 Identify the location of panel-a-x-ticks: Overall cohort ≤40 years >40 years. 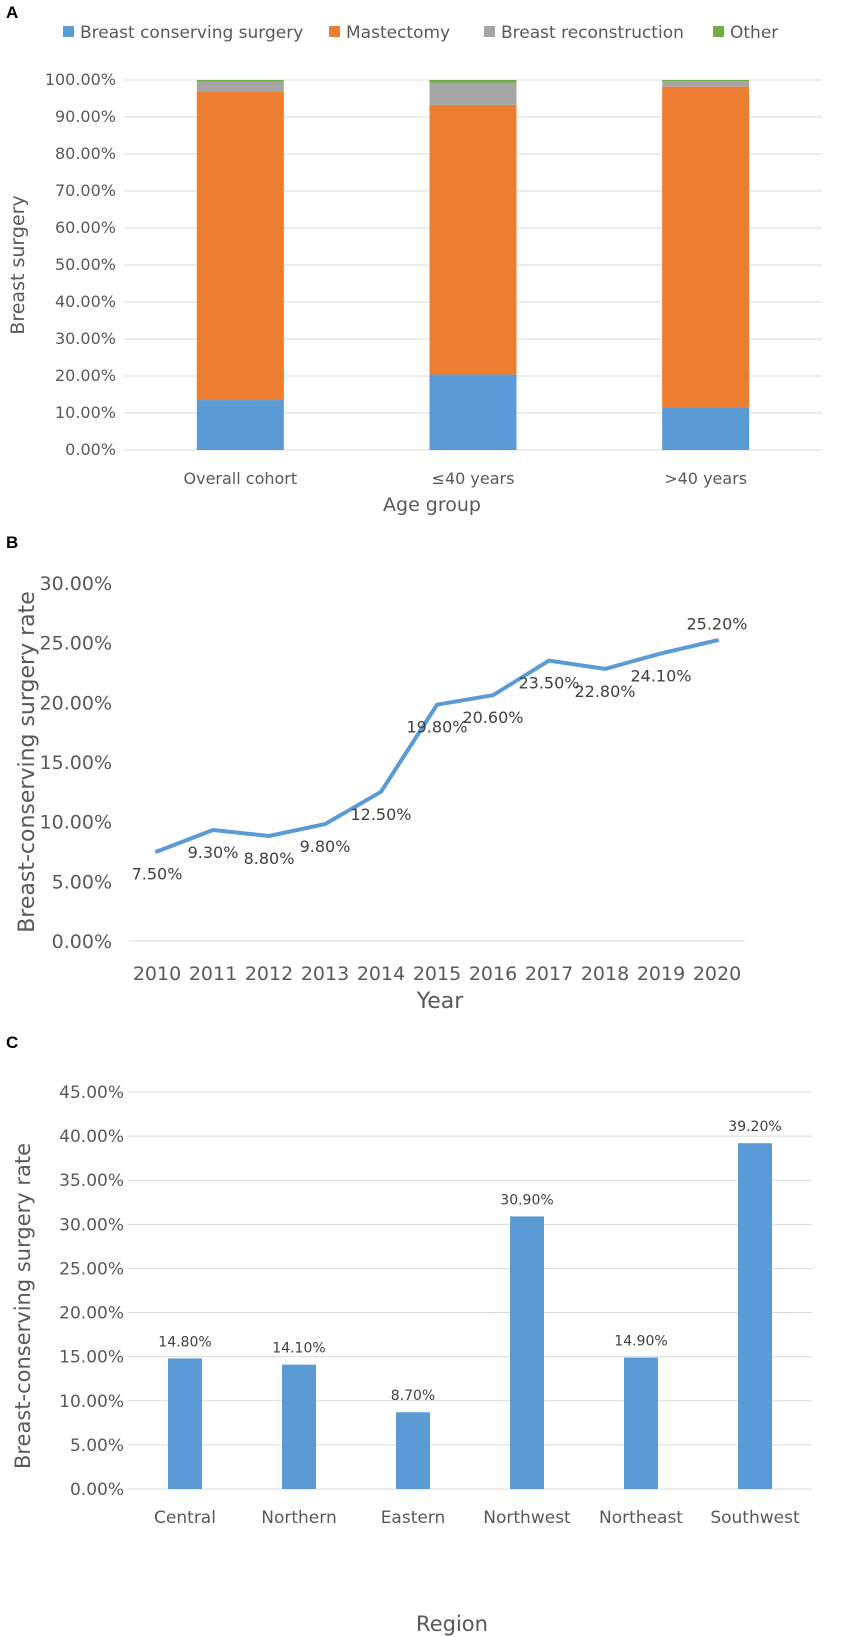
(466, 478).